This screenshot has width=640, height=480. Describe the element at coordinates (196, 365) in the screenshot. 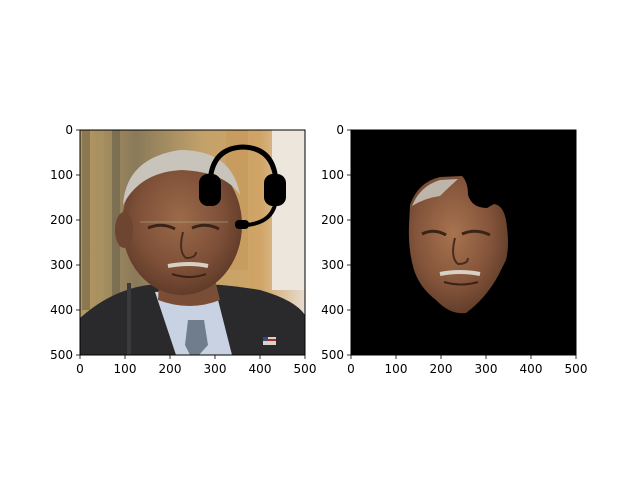

I see `left-x-axis: 0 100 200 300 400 500` at that location.